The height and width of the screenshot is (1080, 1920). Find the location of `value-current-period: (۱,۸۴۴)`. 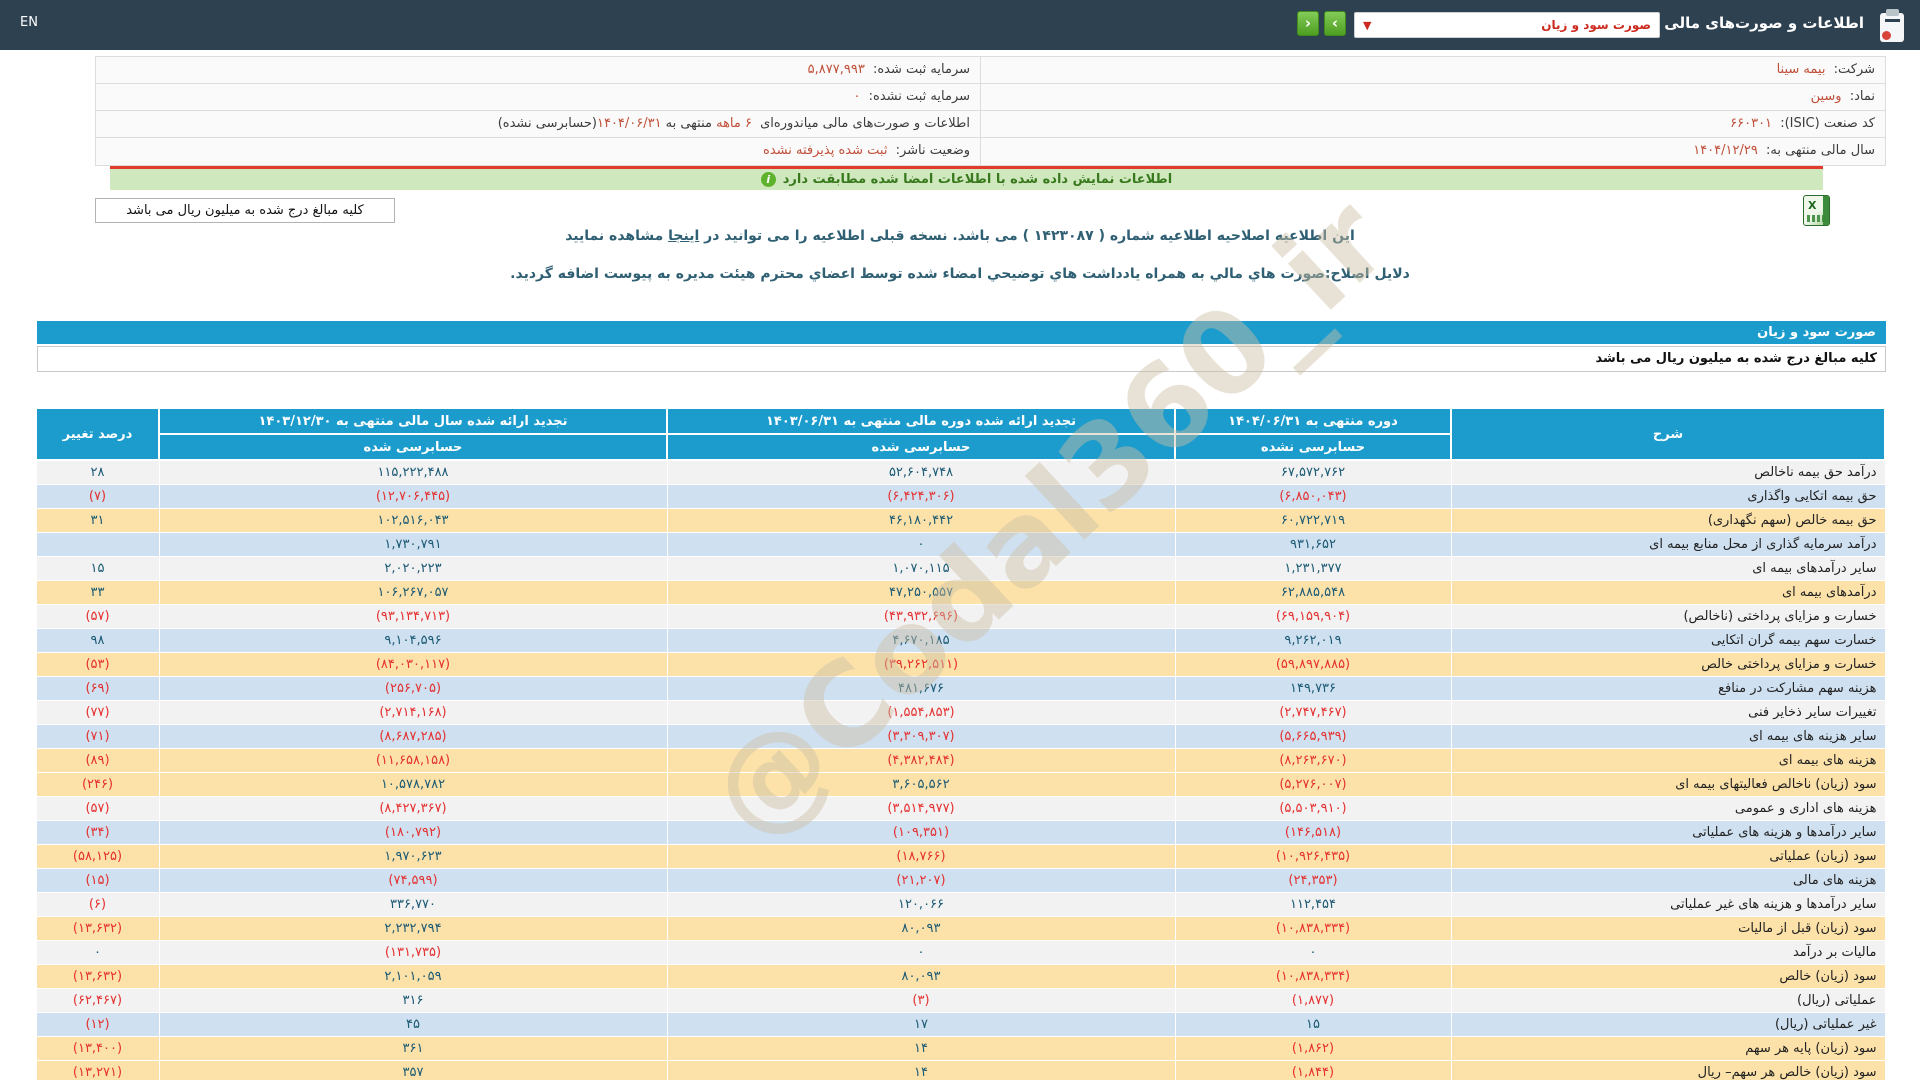

value-current-period: (۱,۸۴۴) is located at coordinates (1313, 1069).